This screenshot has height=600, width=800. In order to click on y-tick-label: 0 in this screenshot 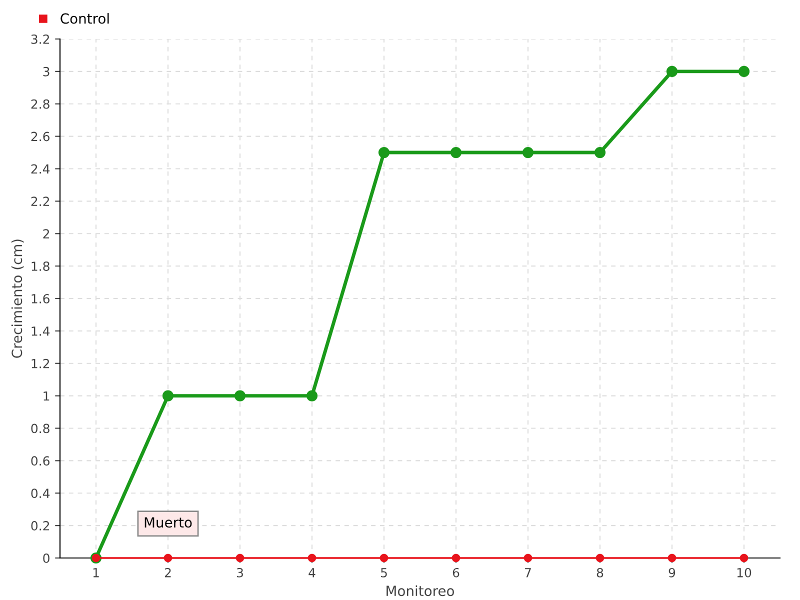, I will do `click(46, 558)`.